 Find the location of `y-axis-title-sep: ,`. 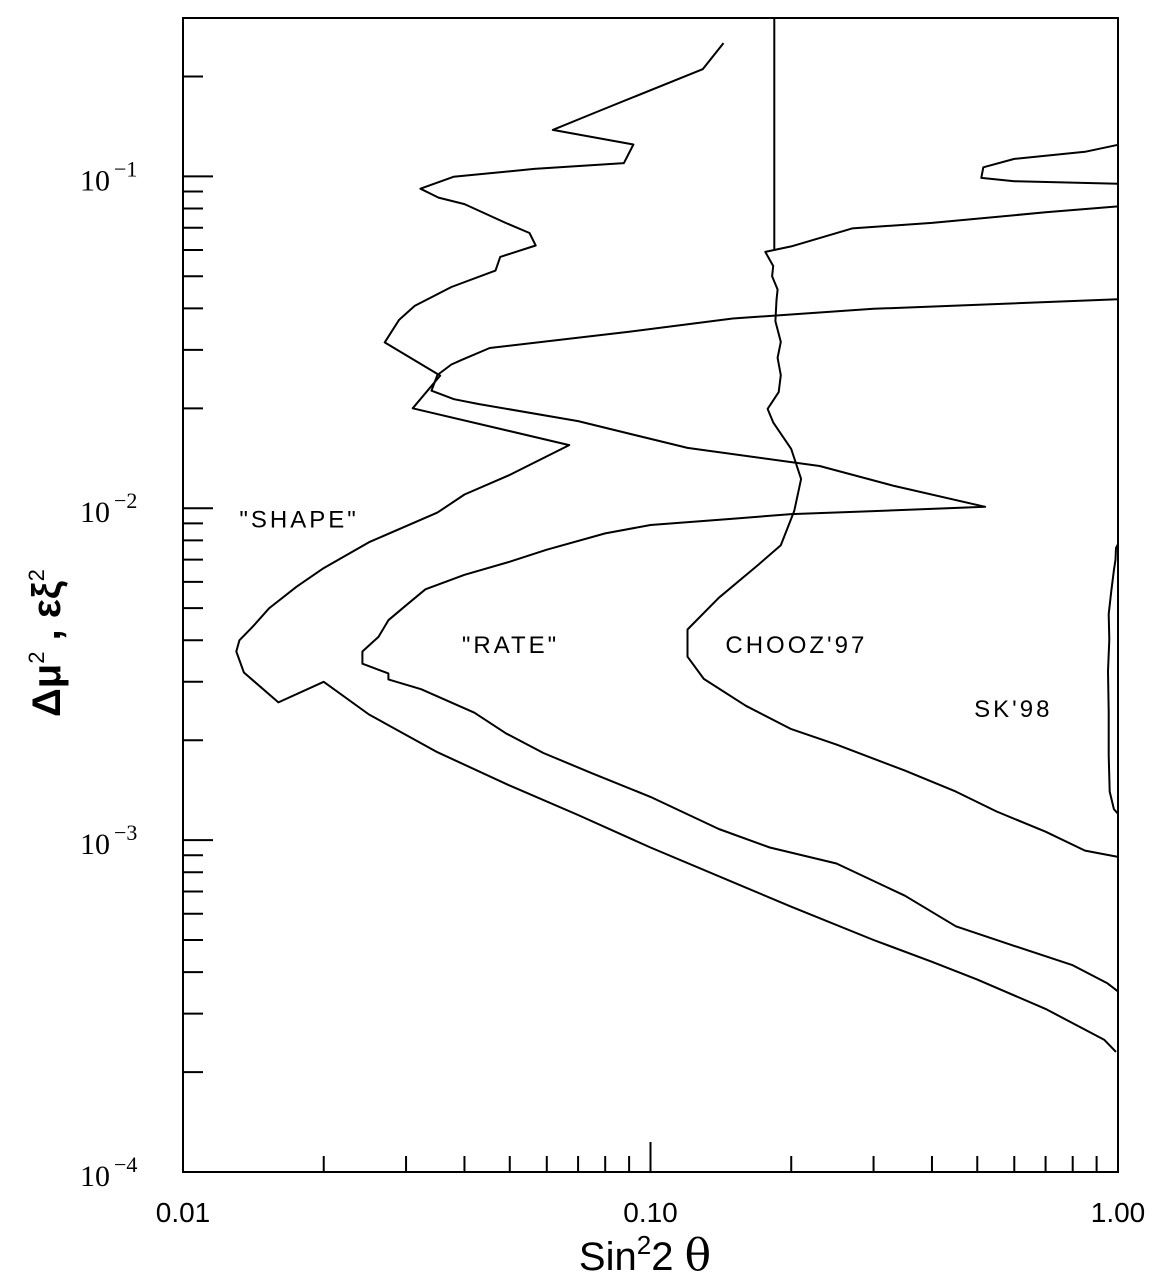

y-axis-title-sep: , is located at coordinates (47, 634).